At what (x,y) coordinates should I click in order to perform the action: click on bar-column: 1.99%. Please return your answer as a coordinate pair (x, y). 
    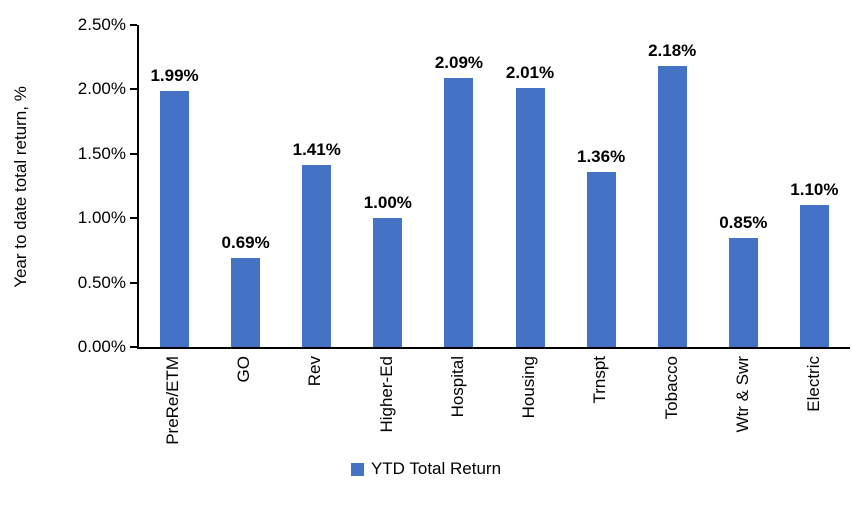
    Looking at the image, I should click on (174, 186).